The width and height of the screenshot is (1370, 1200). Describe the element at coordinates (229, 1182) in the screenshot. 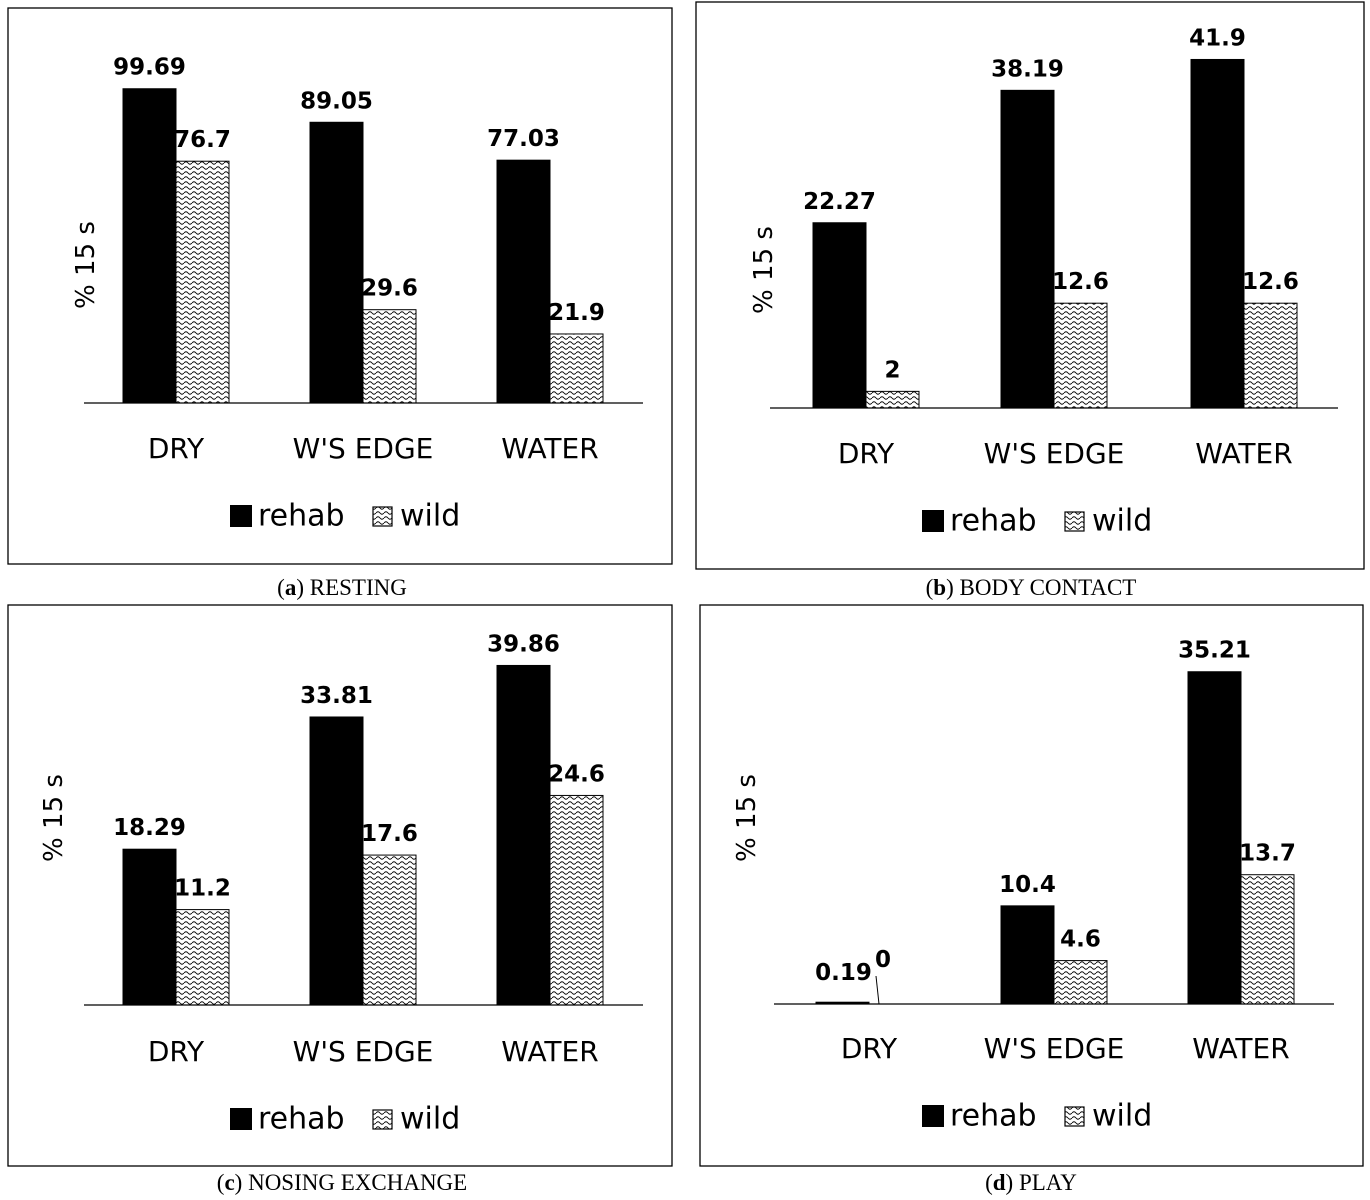

I see `caption-c-letter: c` at that location.